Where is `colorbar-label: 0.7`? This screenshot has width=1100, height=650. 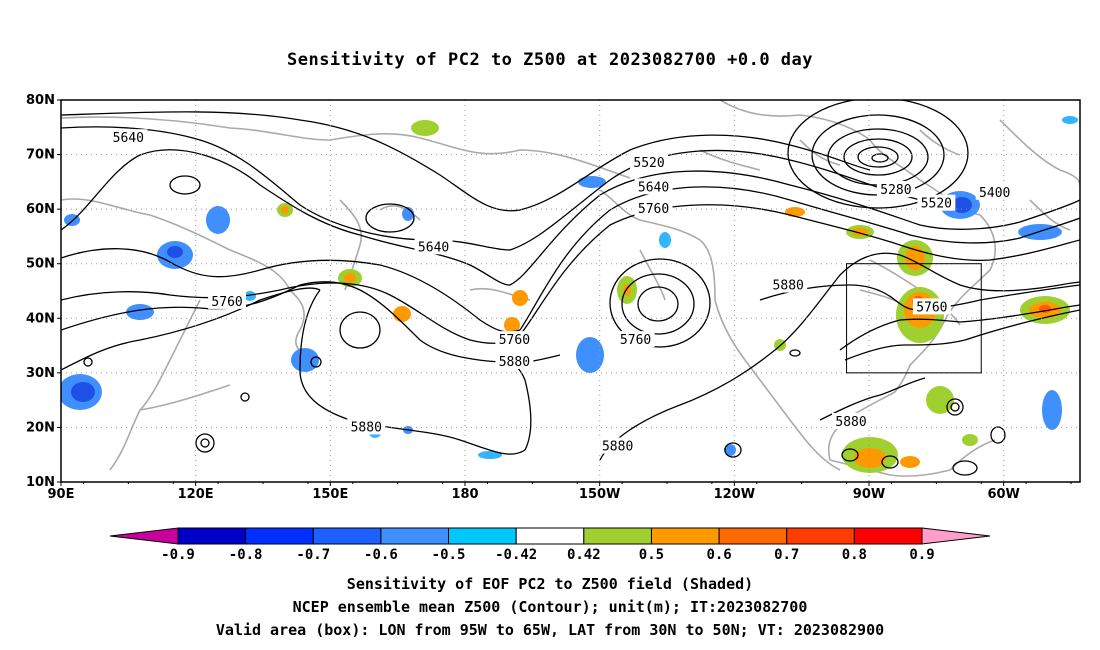
colorbar-label: 0.7 is located at coordinates (786, 555).